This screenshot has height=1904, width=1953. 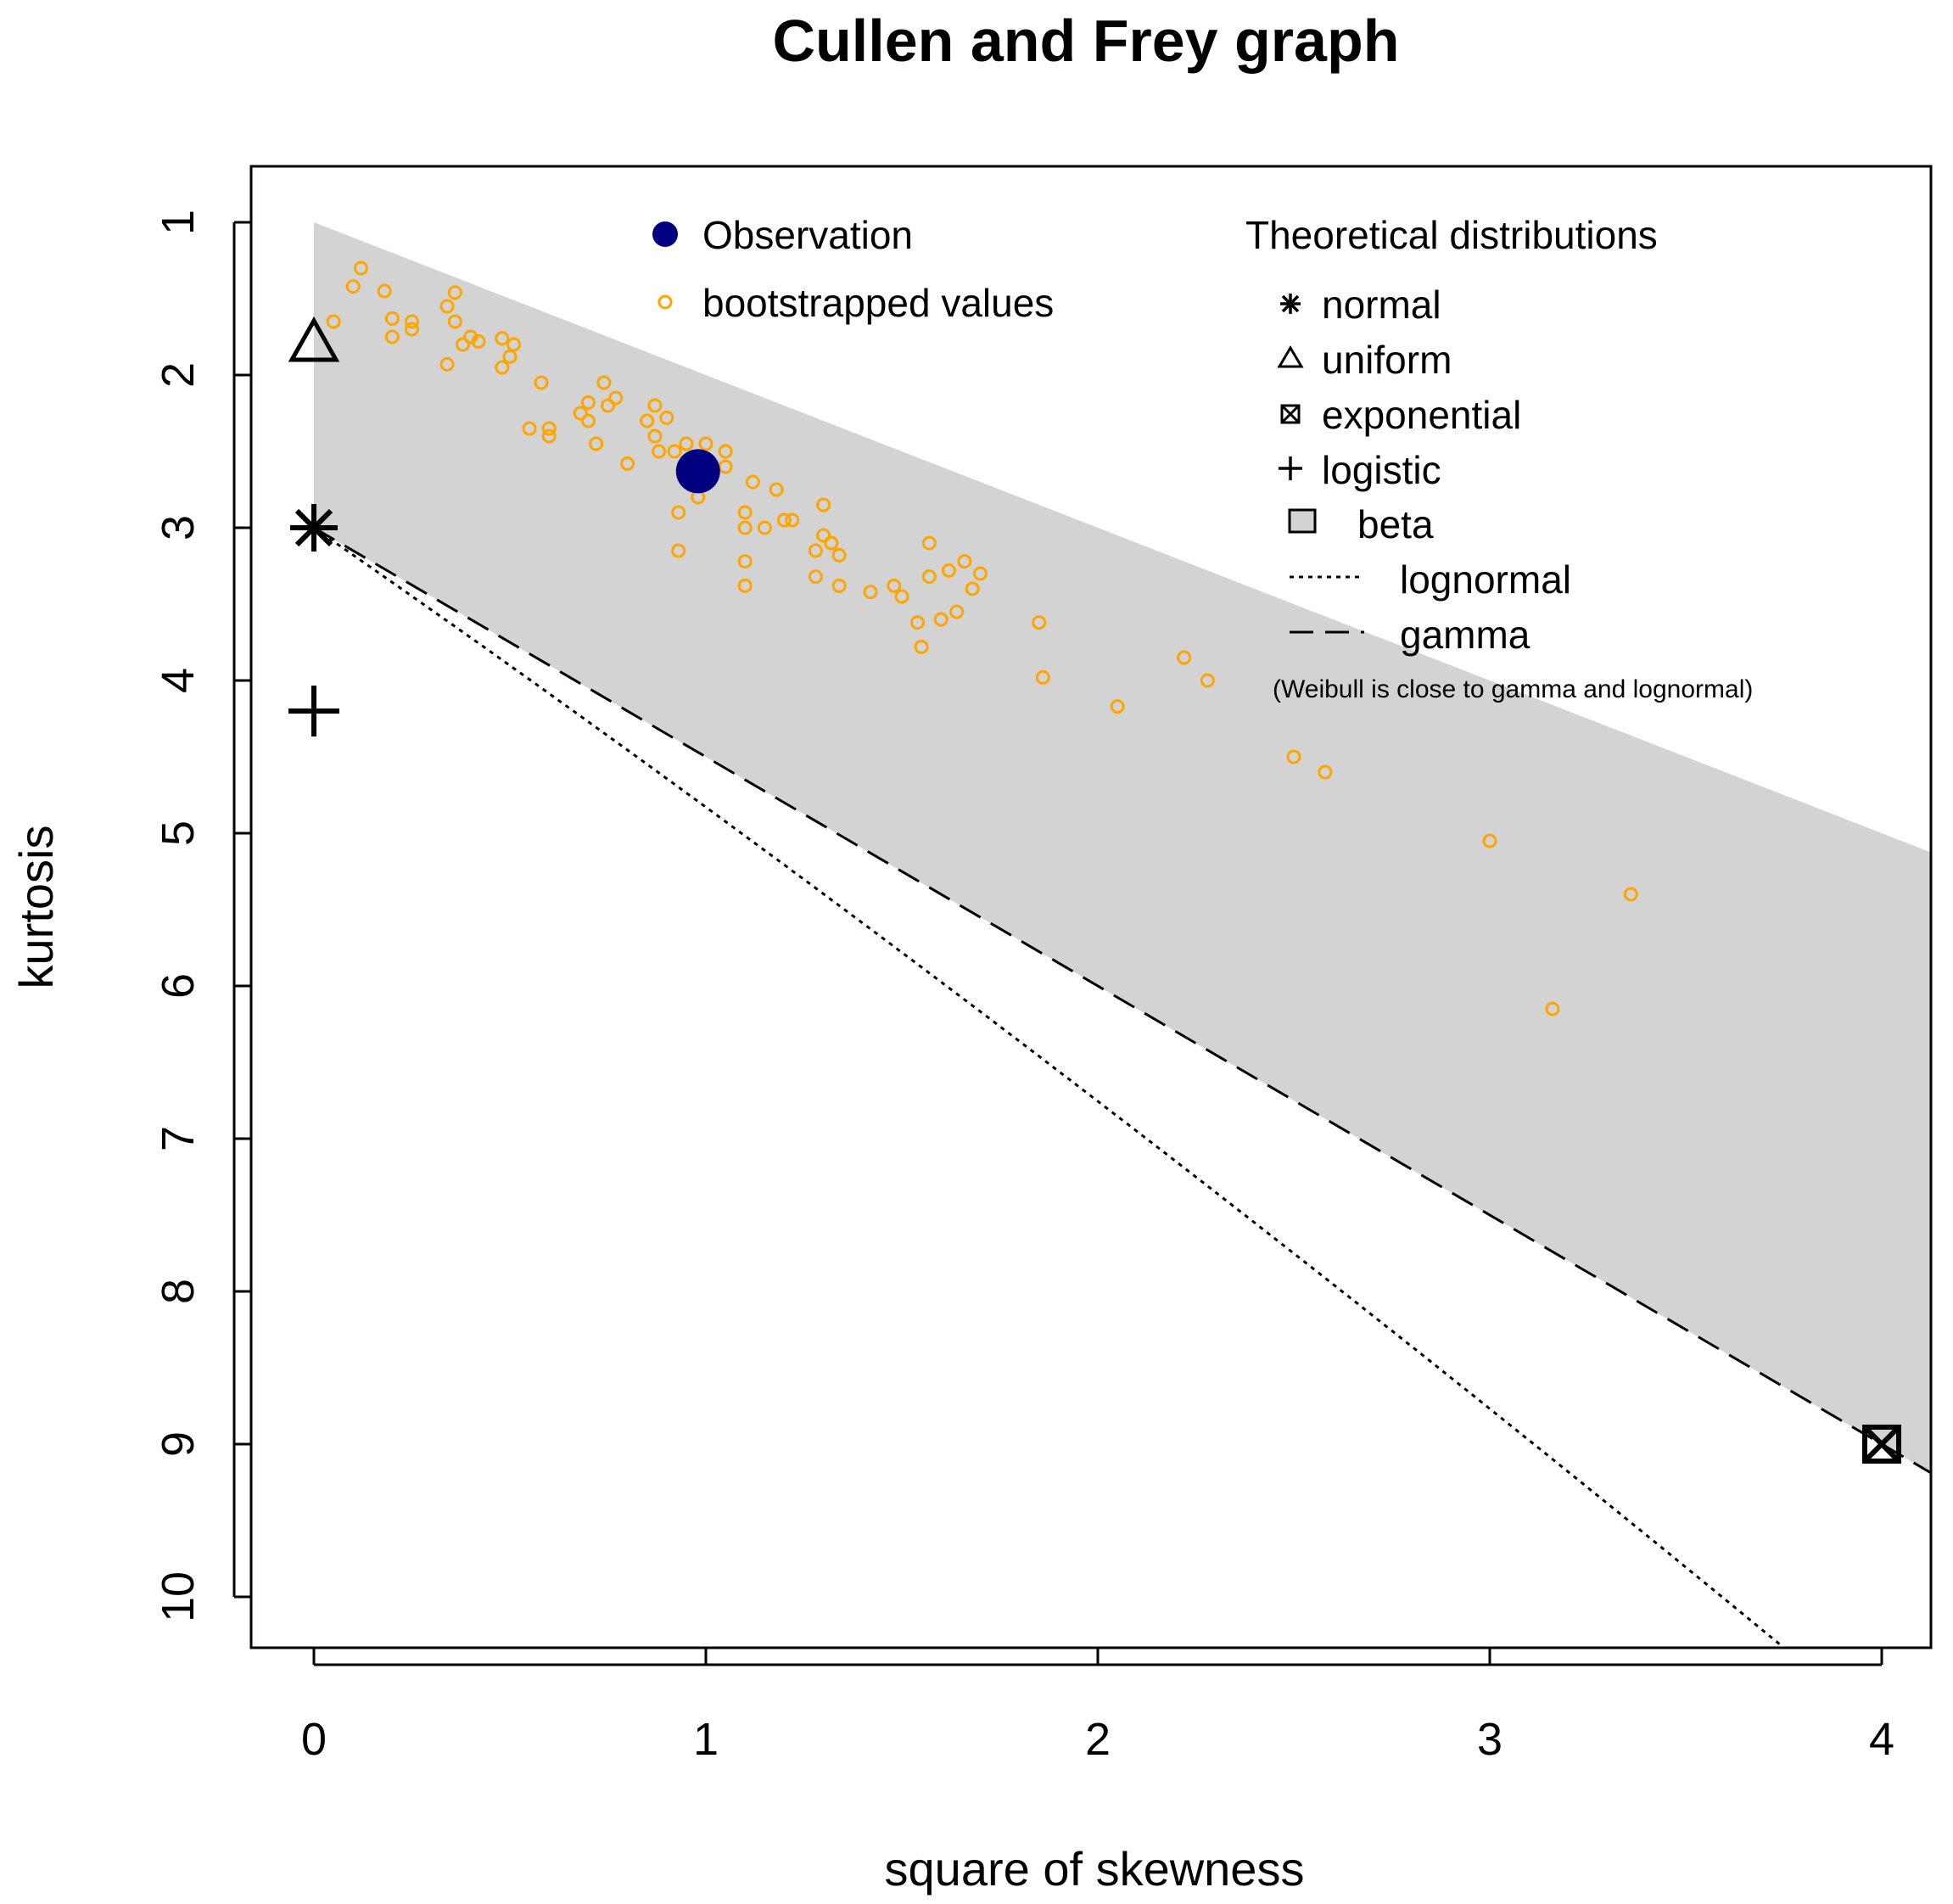 I want to click on exponential-marker, so click(x=1881, y=1445).